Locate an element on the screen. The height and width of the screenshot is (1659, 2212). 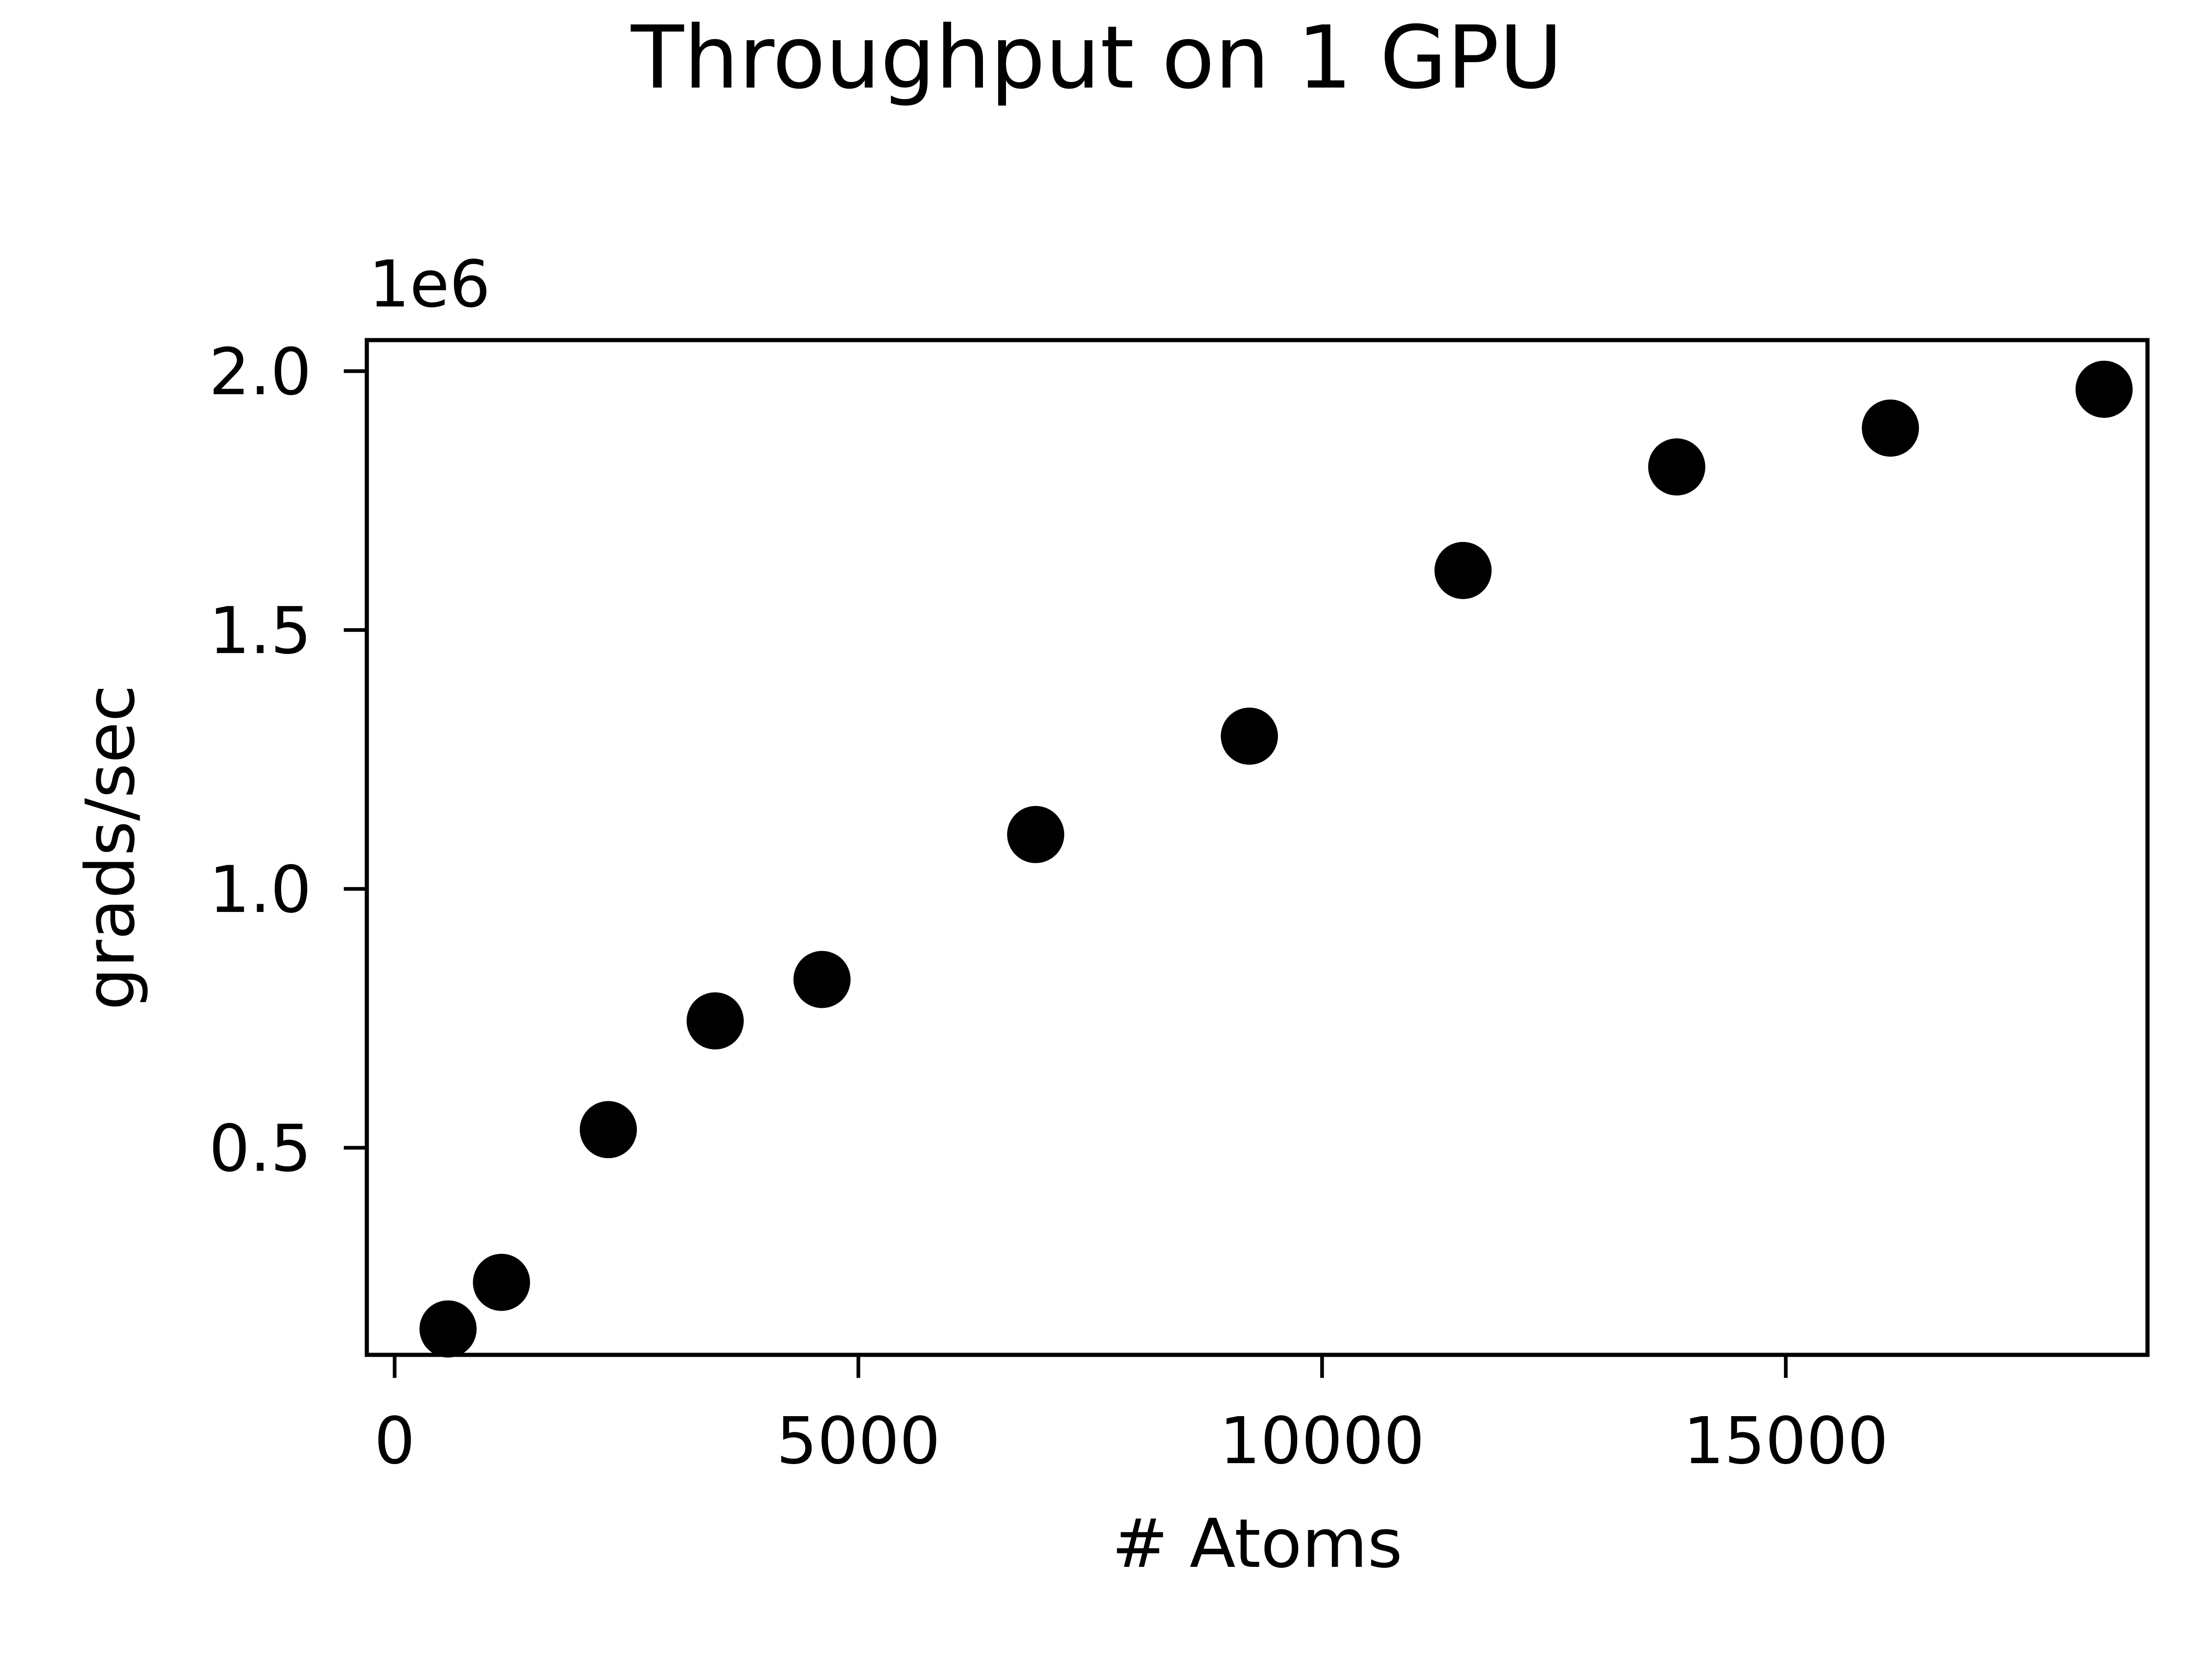
y-offset-label: 1e6 is located at coordinates (429, 284).